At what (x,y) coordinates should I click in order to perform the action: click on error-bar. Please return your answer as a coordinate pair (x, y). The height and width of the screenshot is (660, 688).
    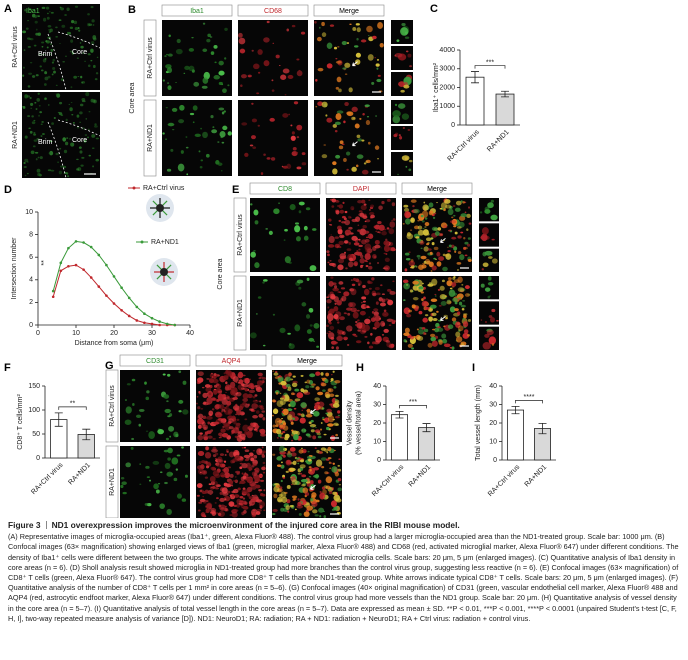
    Looking at the image, I should click on (542, 428).